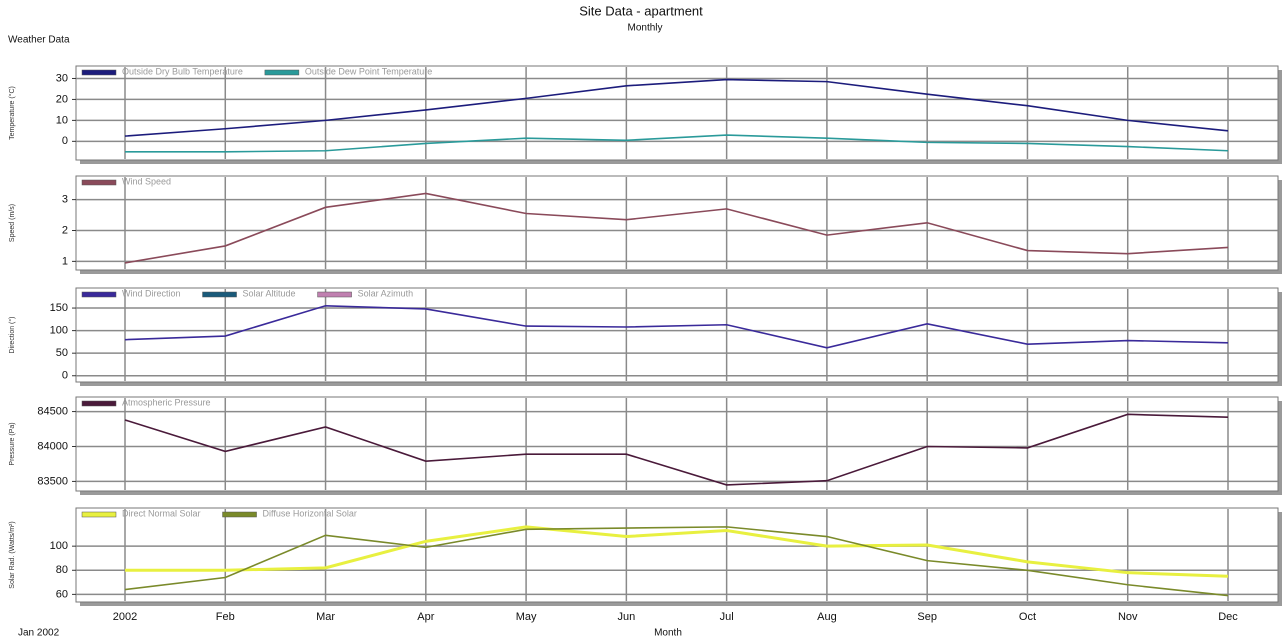 The width and height of the screenshot is (1282, 641). What do you see at coordinates (727, 617) in the screenshot?
I see `x-tick-label: Jul` at bounding box center [727, 617].